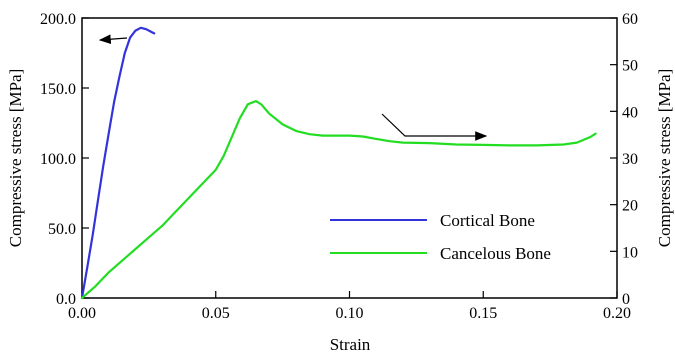 The height and width of the screenshot is (359, 675). I want to click on y-left-tick-label: 50.0, so click(62, 229).